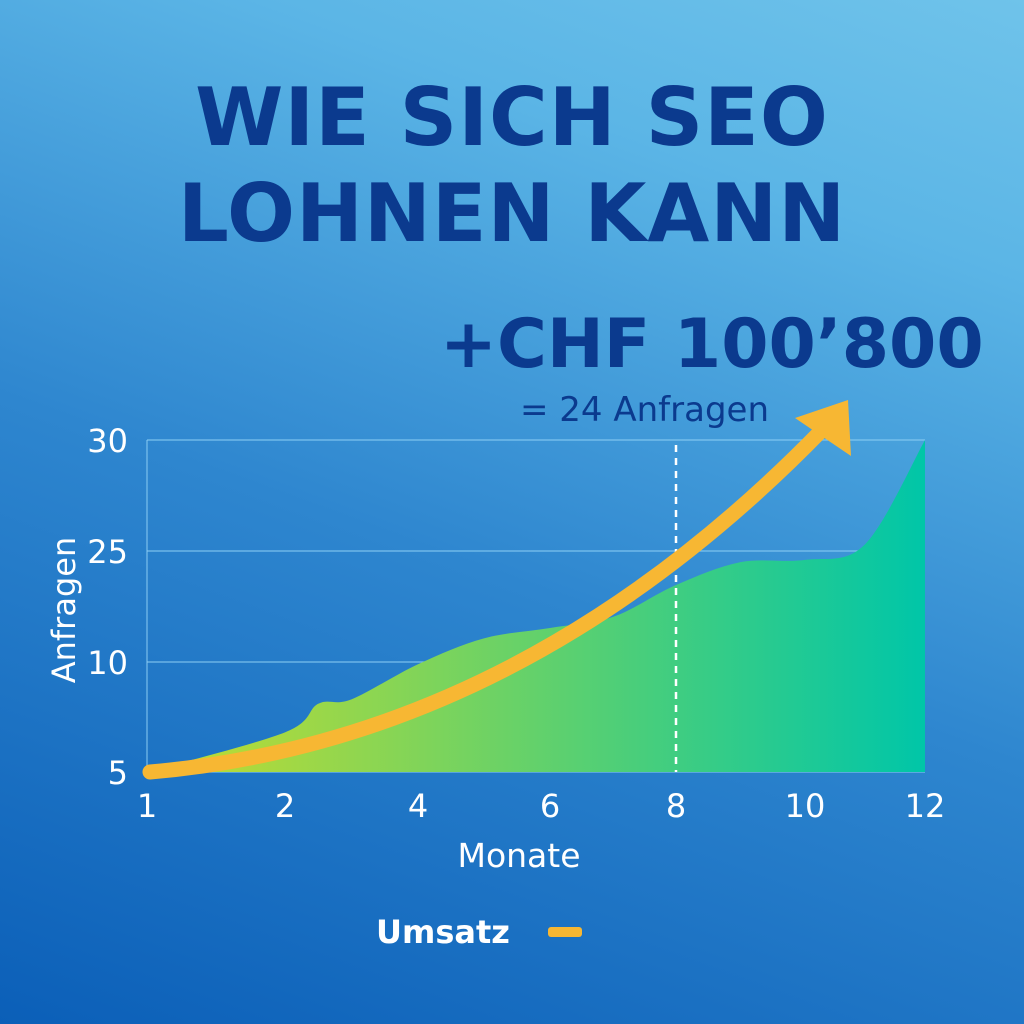 This screenshot has height=1024, width=1024. Describe the element at coordinates (107, 441) in the screenshot. I see `y-tick-label-30: 30` at that location.